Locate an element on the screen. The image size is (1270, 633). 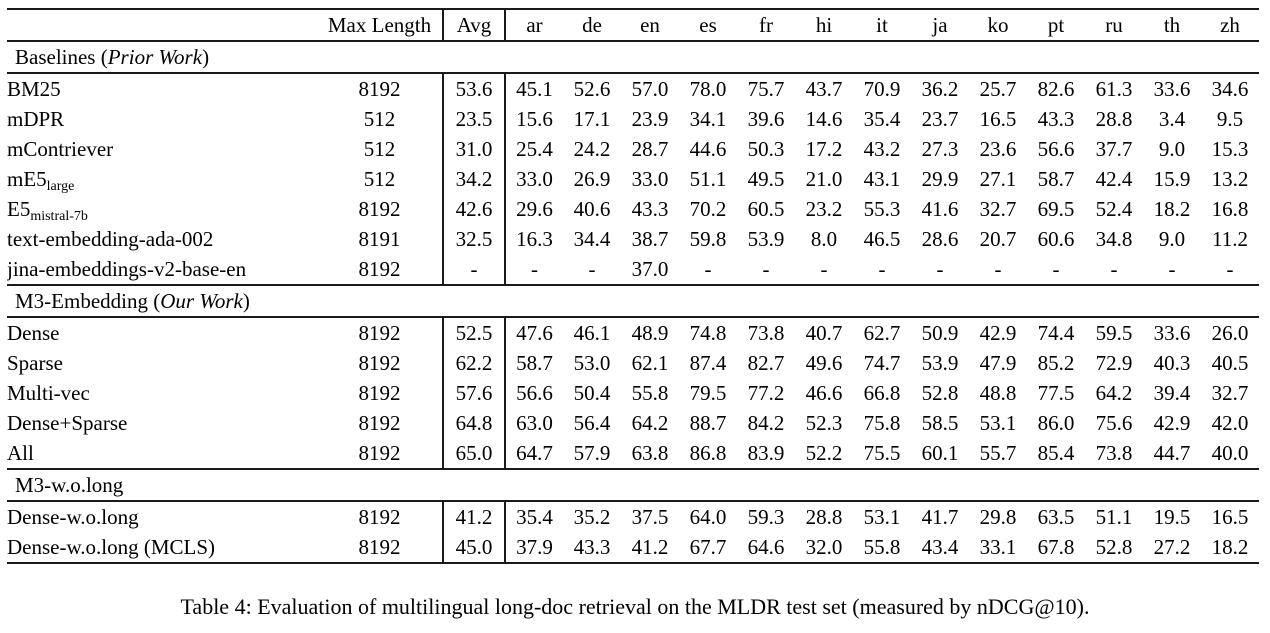
section-title-close: ) is located at coordinates (246, 300).